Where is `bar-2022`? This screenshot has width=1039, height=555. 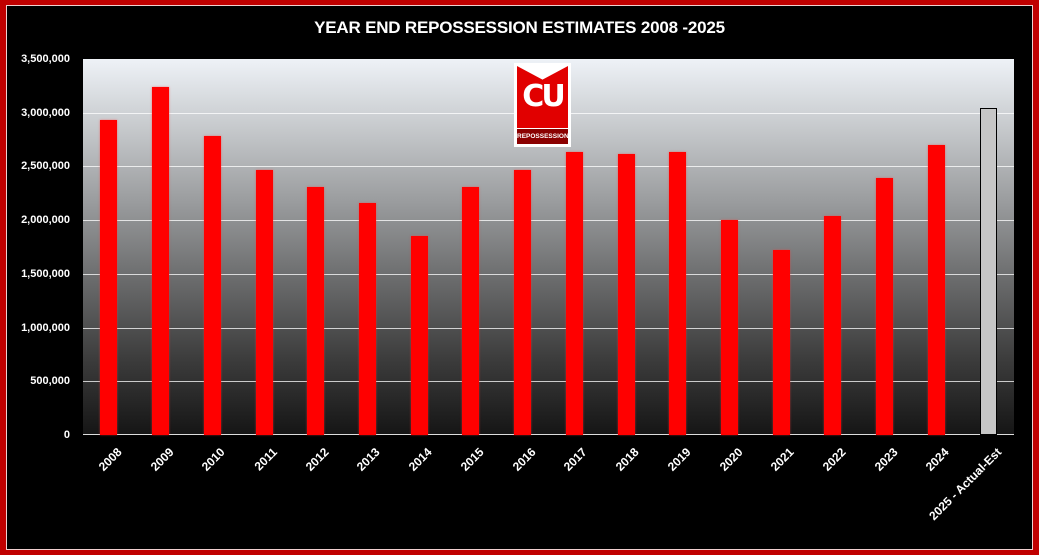
bar-2022 is located at coordinates (833, 325).